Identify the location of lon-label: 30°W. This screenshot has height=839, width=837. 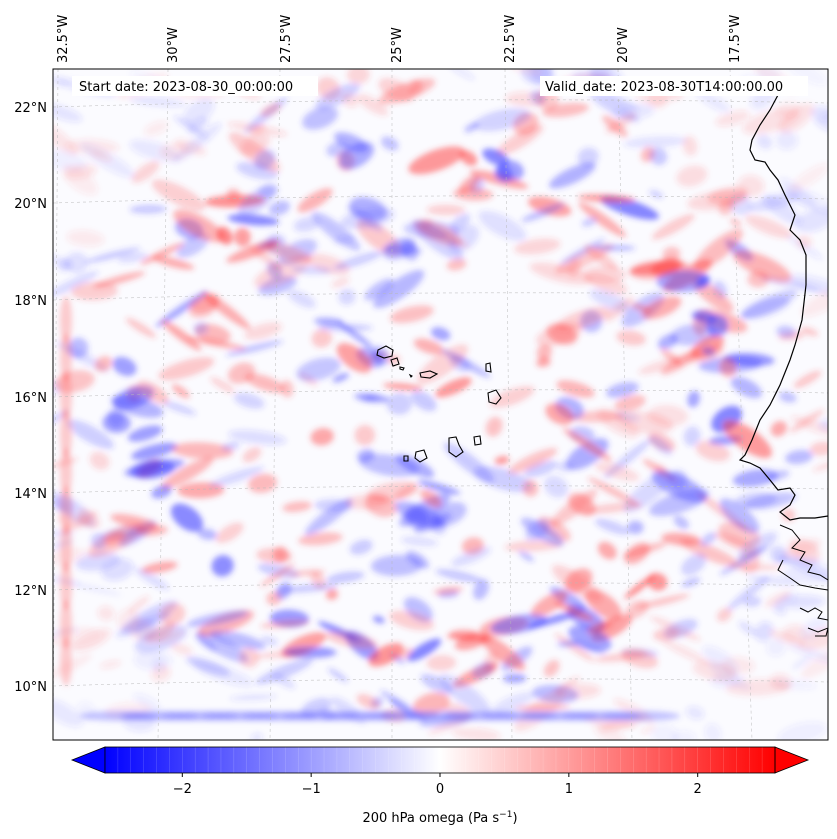
(173, 45).